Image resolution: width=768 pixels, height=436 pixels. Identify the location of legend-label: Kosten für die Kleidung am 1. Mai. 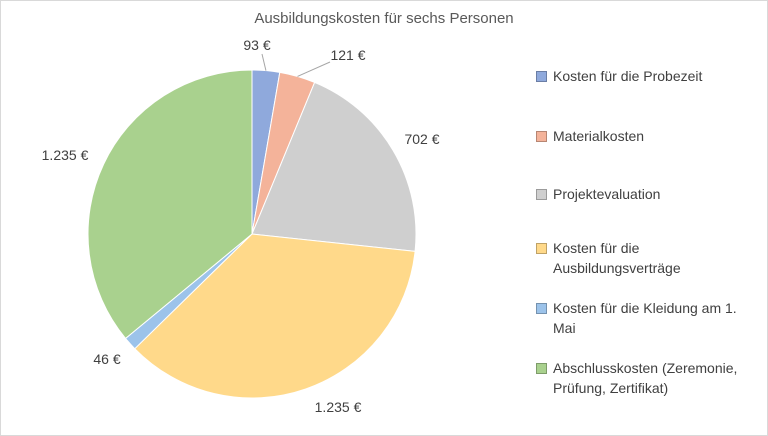
(645, 318).